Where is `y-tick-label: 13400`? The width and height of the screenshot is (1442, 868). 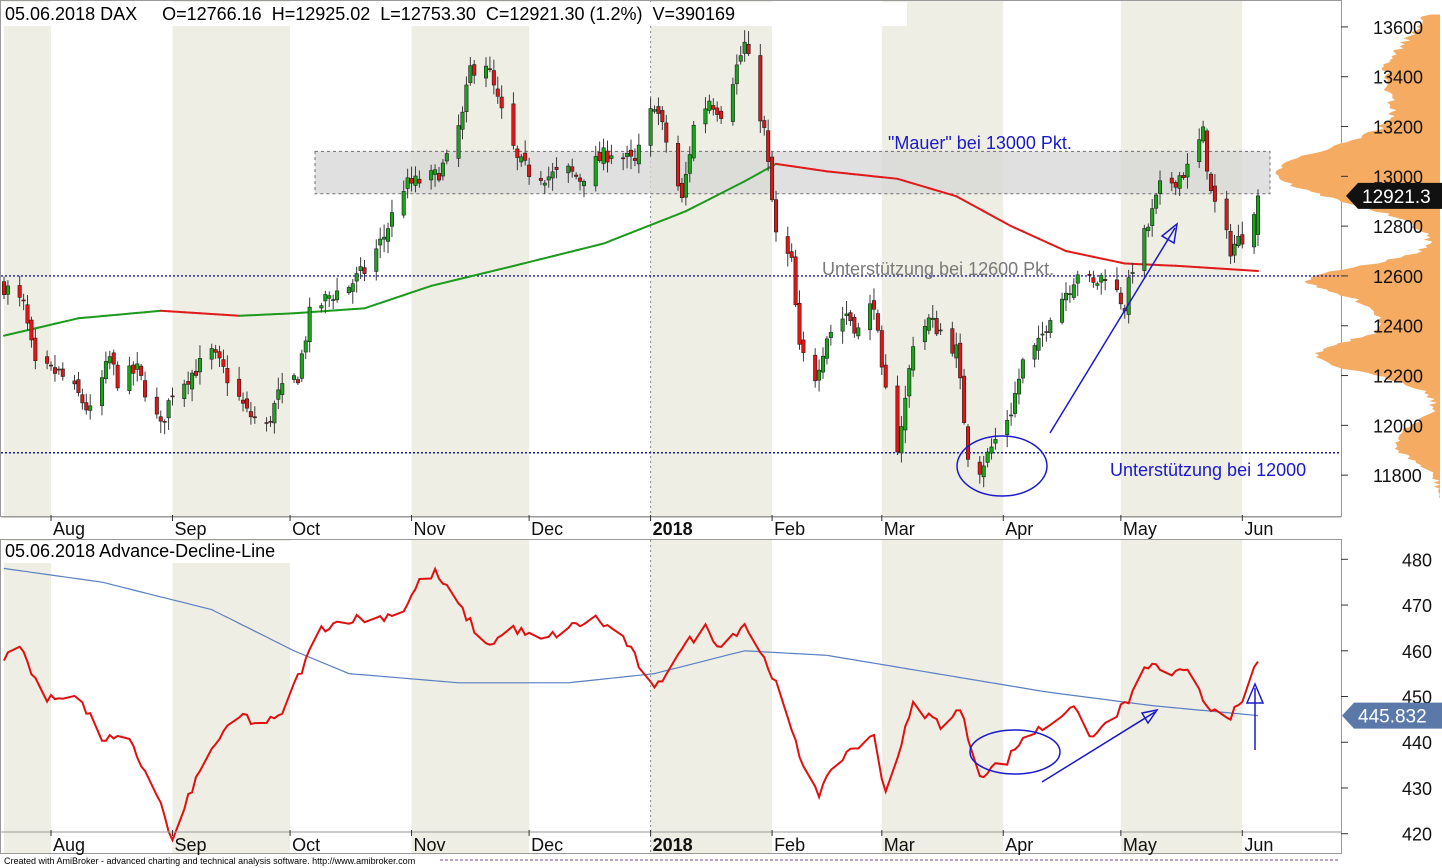 y-tick-label: 13400 is located at coordinates (1398, 78).